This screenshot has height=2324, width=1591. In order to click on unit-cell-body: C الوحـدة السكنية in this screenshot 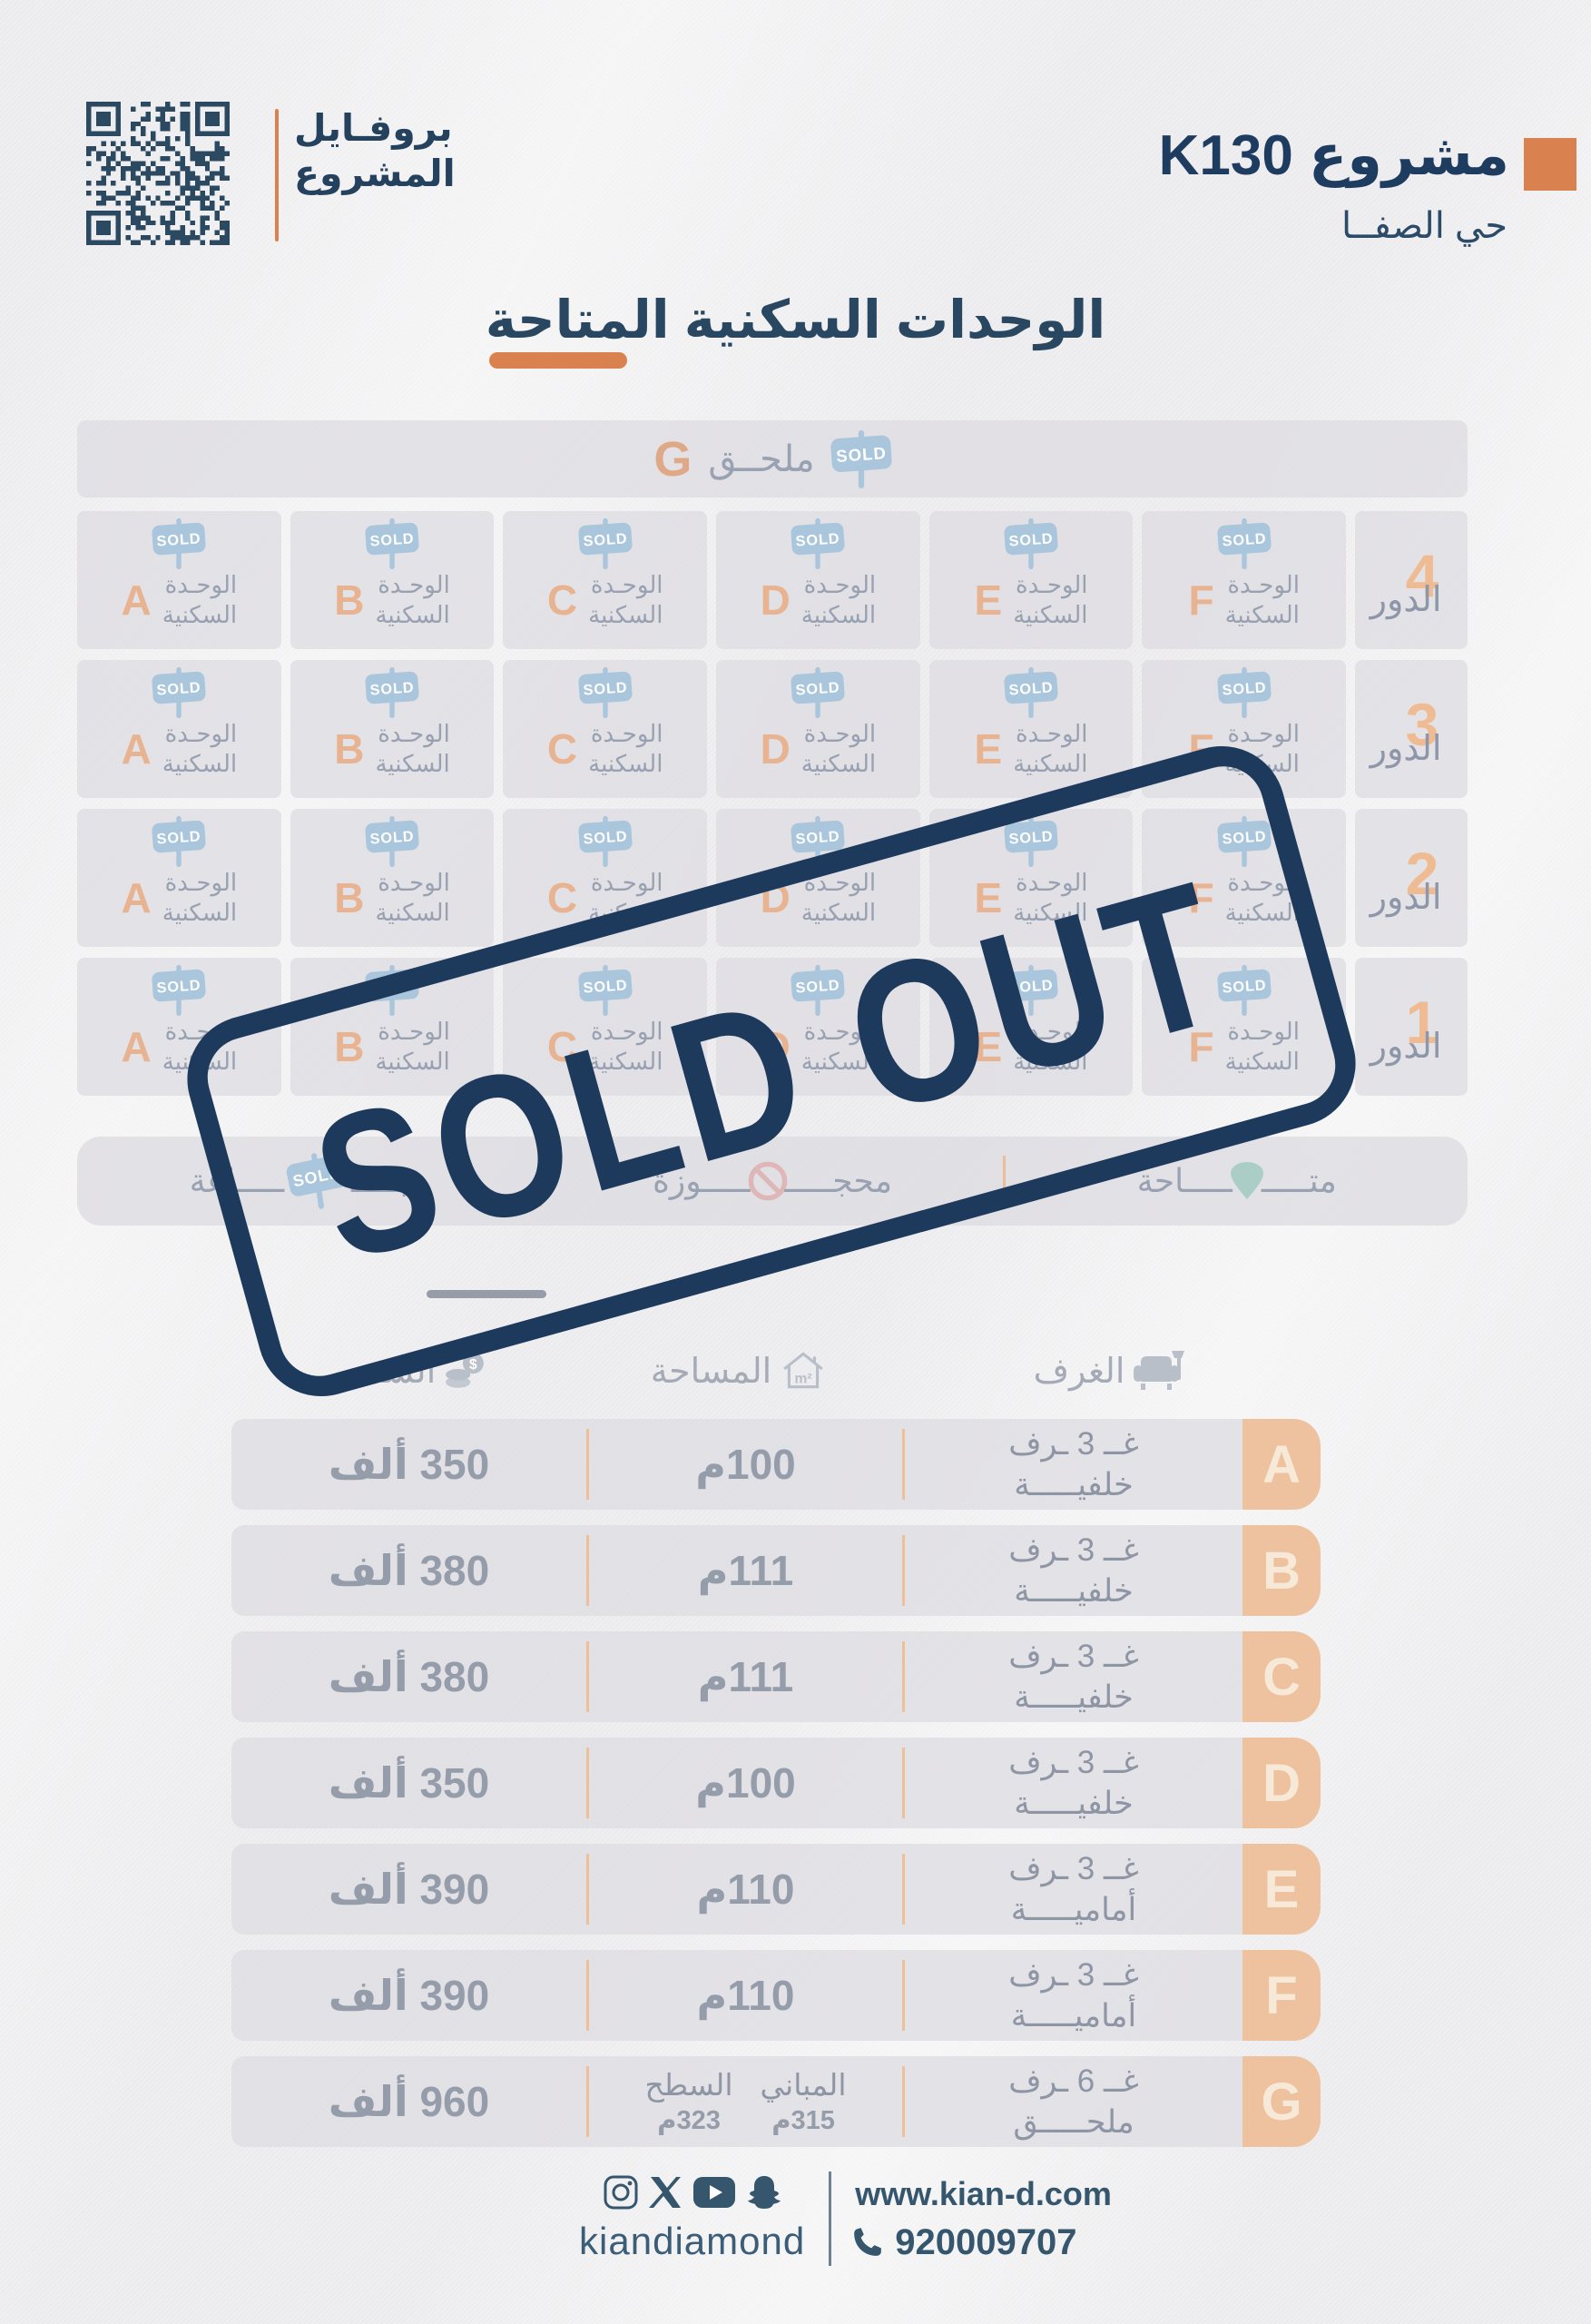, I will do `click(605, 1046)`.